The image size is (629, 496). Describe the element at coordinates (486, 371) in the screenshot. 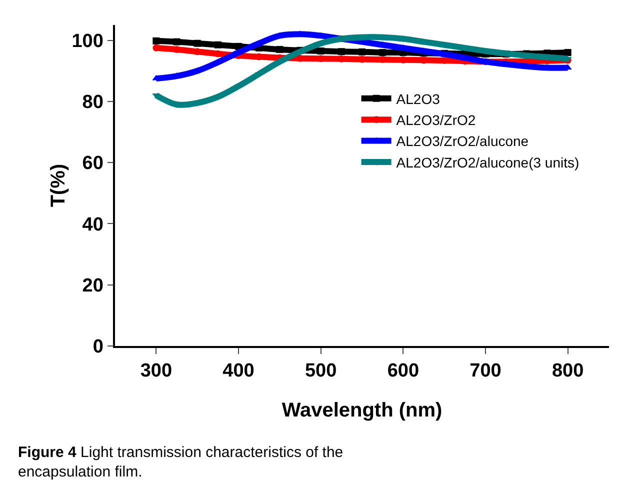

I see `x-tick-label: 700` at that location.